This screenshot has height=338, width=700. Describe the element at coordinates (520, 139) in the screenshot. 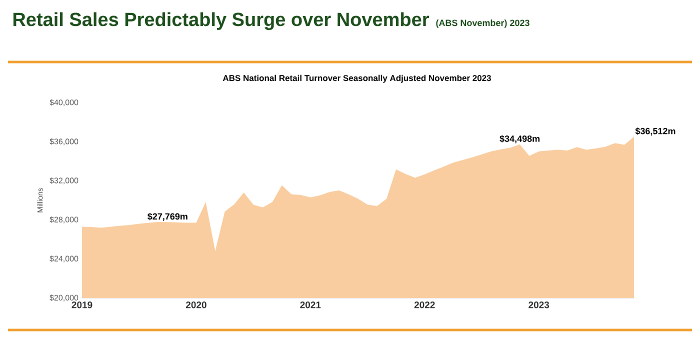

I see `annotation: $34,498m` at that location.